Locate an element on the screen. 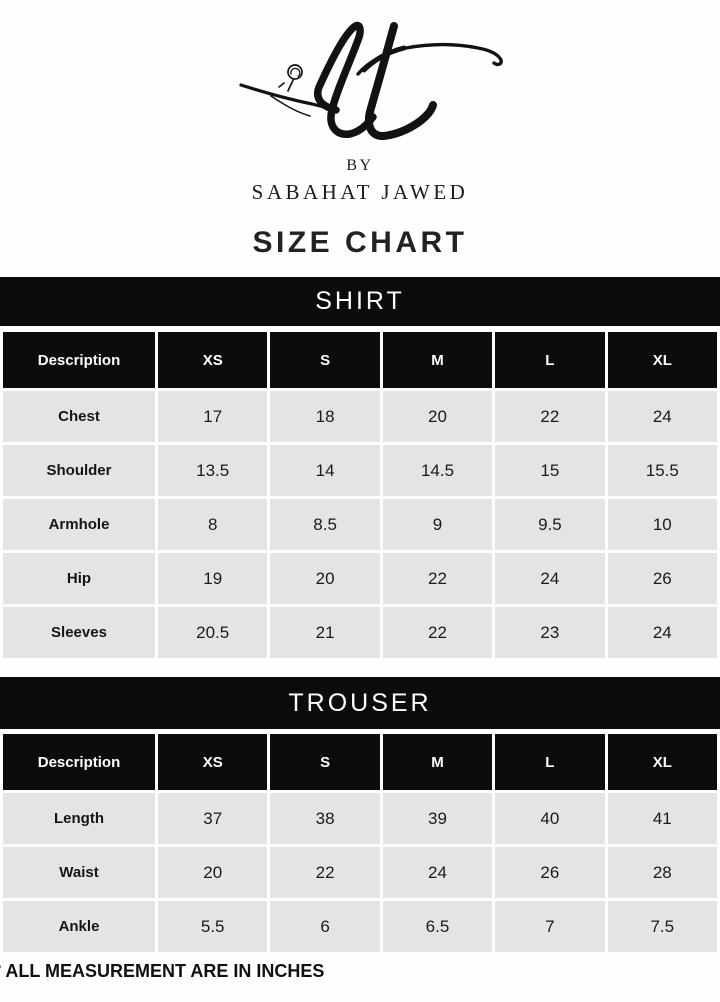 Image resolution: width=720 pixels, height=1002 pixels. trouser-section-banner: TROUSER is located at coordinates (360, 703).